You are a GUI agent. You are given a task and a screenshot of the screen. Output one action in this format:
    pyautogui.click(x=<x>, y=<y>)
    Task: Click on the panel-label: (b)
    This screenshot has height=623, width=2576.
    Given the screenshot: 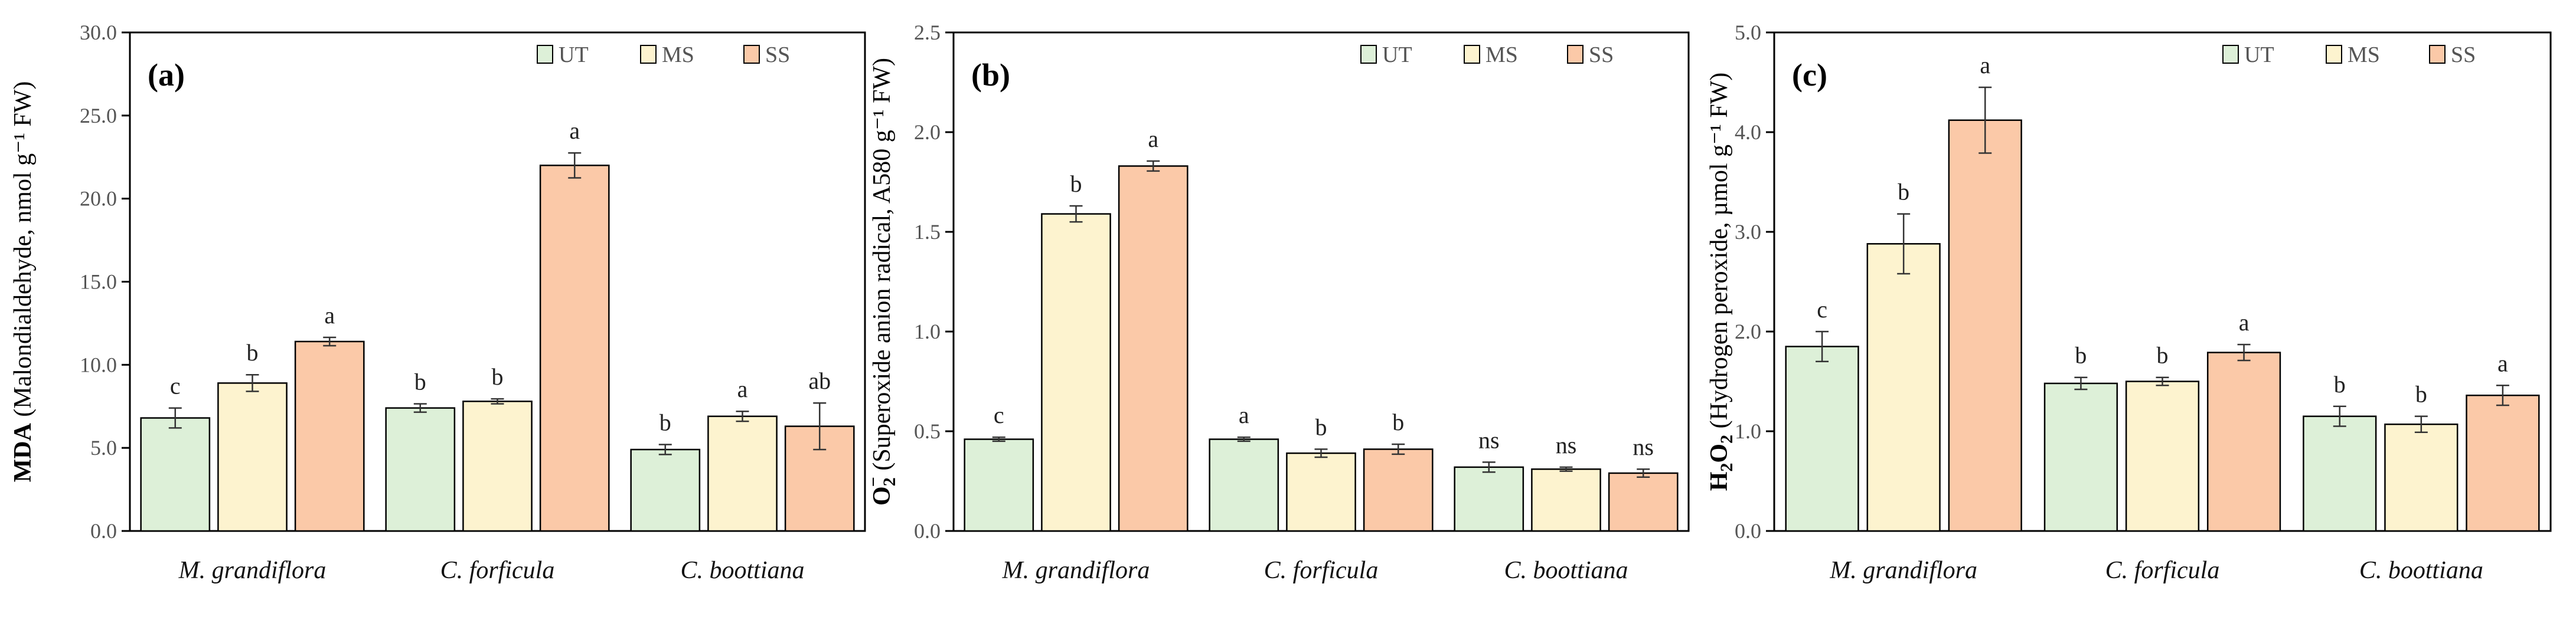 What is the action you would take?
    pyautogui.click(x=990, y=75)
    